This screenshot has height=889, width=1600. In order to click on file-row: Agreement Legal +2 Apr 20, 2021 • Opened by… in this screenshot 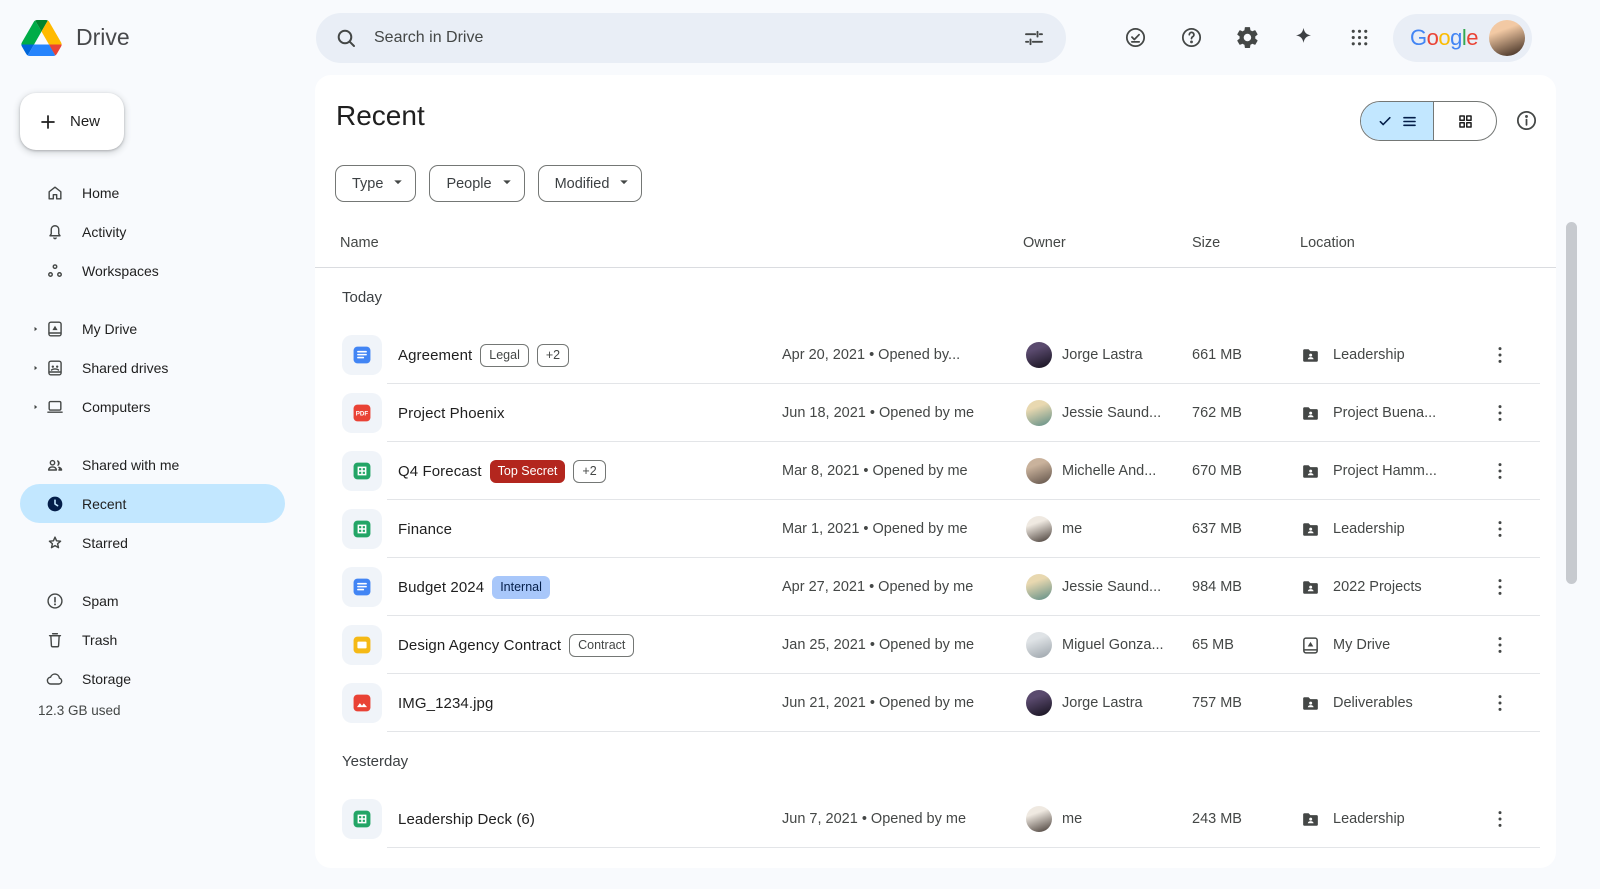, I will do `click(935, 355)`.